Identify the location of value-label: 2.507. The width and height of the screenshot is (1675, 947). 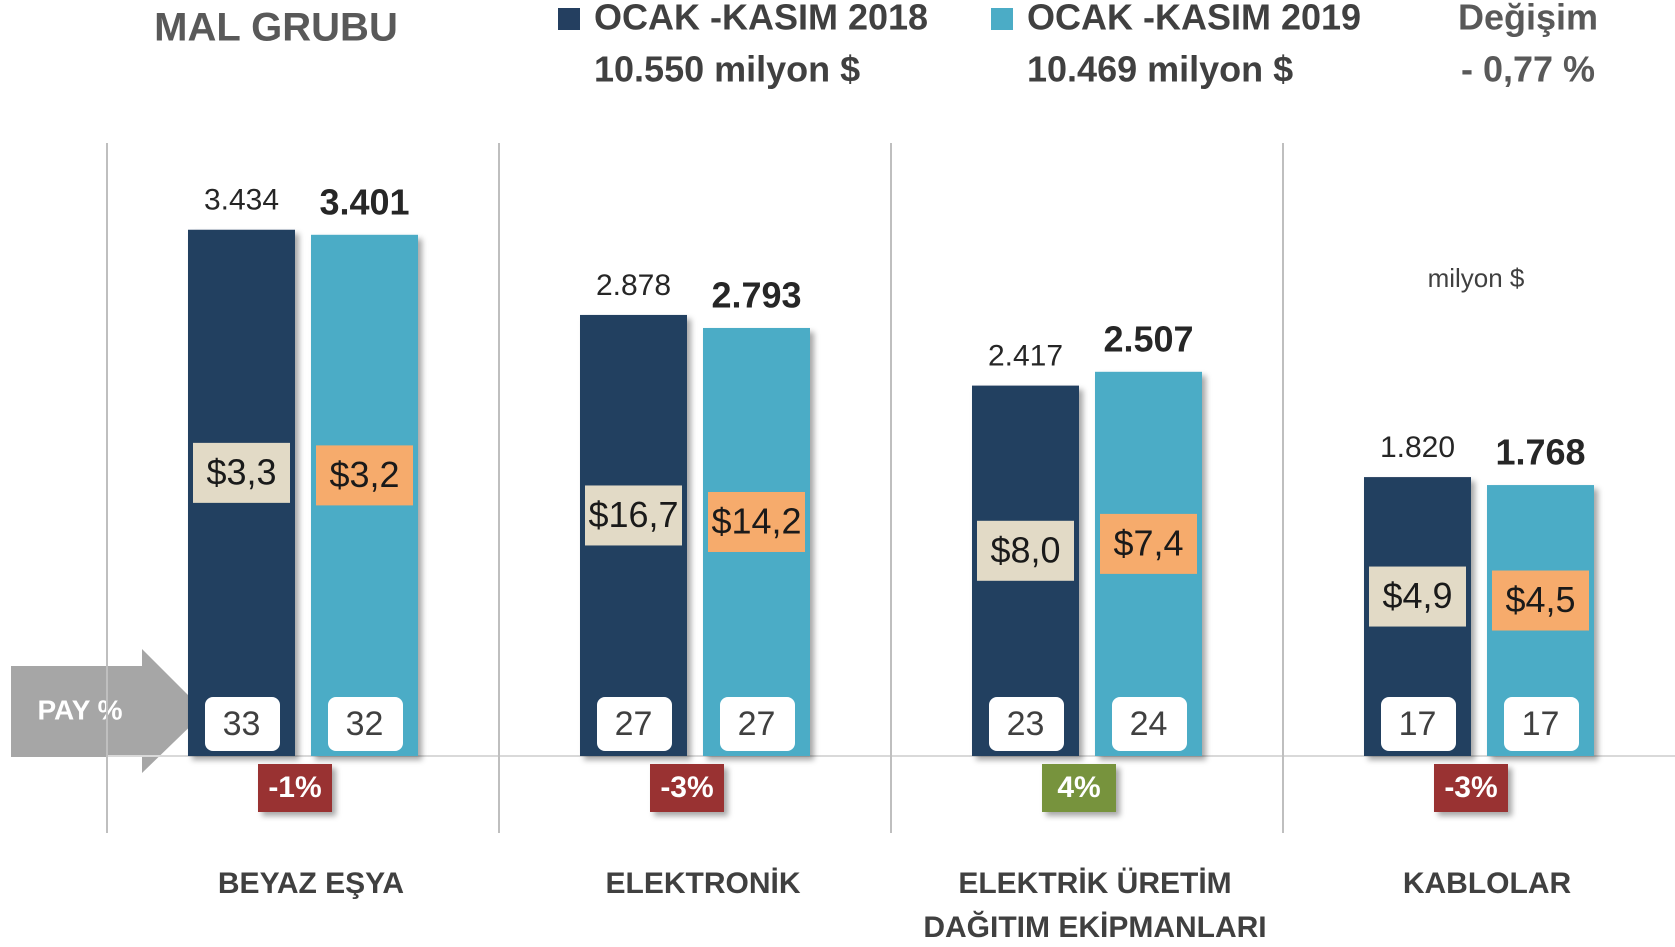
(1148, 338).